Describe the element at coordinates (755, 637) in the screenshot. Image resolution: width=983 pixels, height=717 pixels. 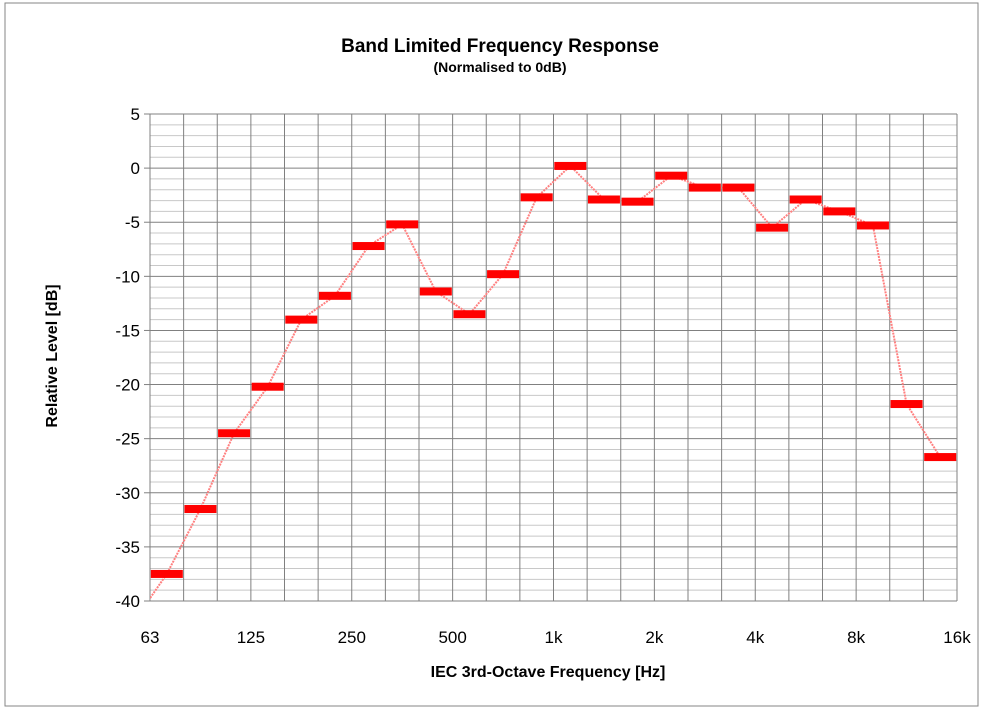
I see `x-tick-label: 4k` at that location.